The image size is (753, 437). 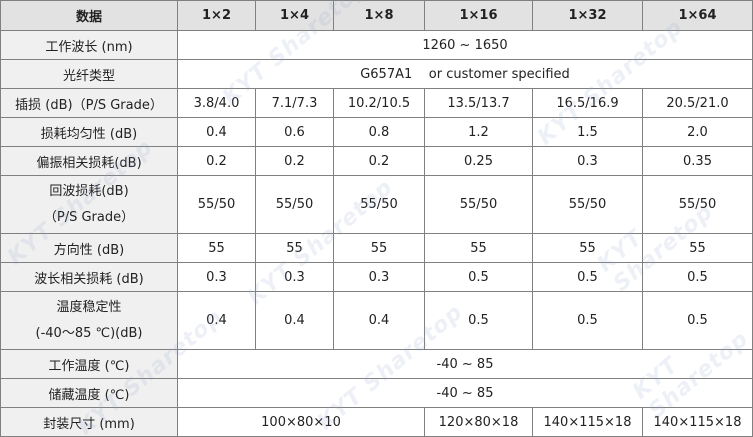 What do you see at coordinates (89, 15) in the screenshot?
I see `header-label: 数据` at bounding box center [89, 15].